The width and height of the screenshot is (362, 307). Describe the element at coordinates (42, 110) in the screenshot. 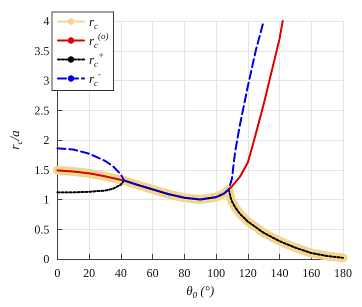

I see `y-tick-label: 2.5` at that location.